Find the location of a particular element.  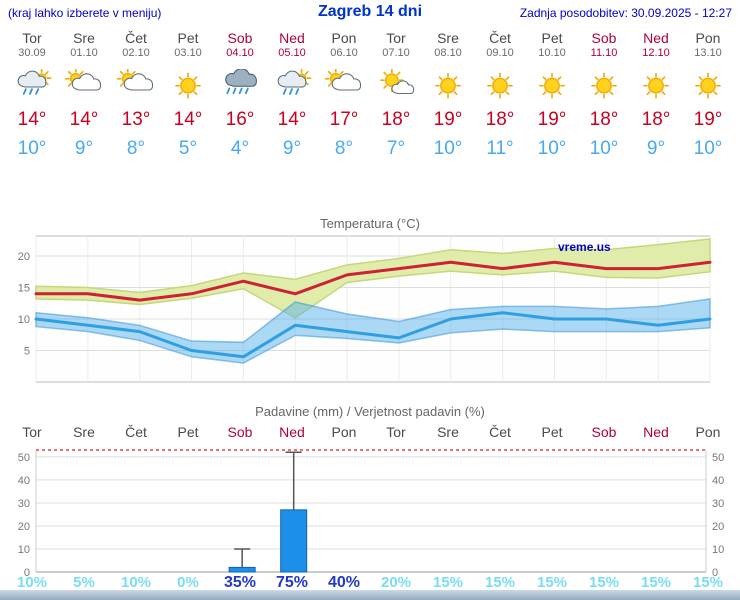

precip-ytick-label-left: 50 is located at coordinates (24, 458).